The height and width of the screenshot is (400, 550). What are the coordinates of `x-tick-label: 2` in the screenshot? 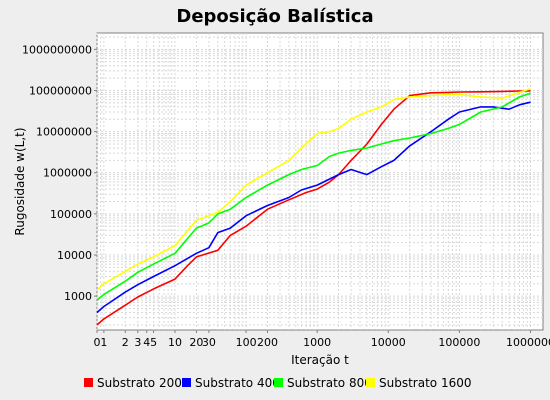 It's located at (125, 342).